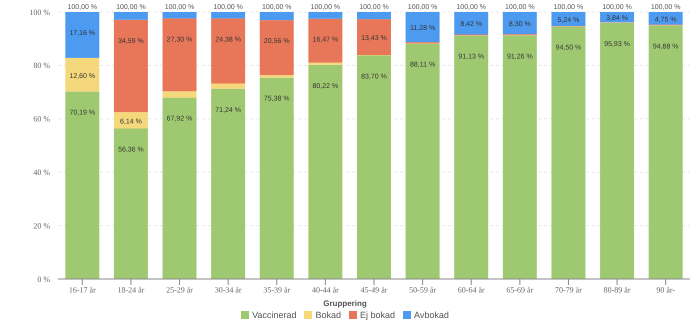 Image resolution: width=700 pixels, height=324 pixels. Describe the element at coordinates (41, 119) in the screenshot. I see `y-tick-label: 60 %` at that location.